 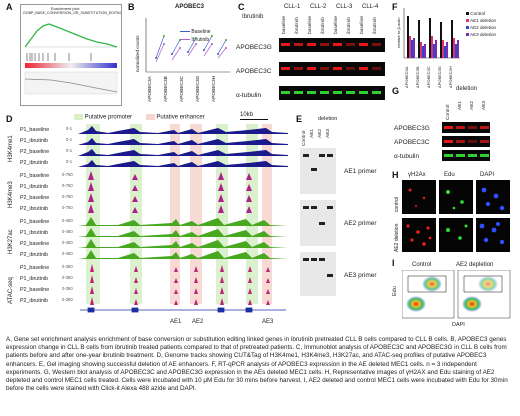 What do you see at coordinates (375, 25) in the screenshot?
I see `c-lane-8: ibrutinib` at bounding box center [375, 25].